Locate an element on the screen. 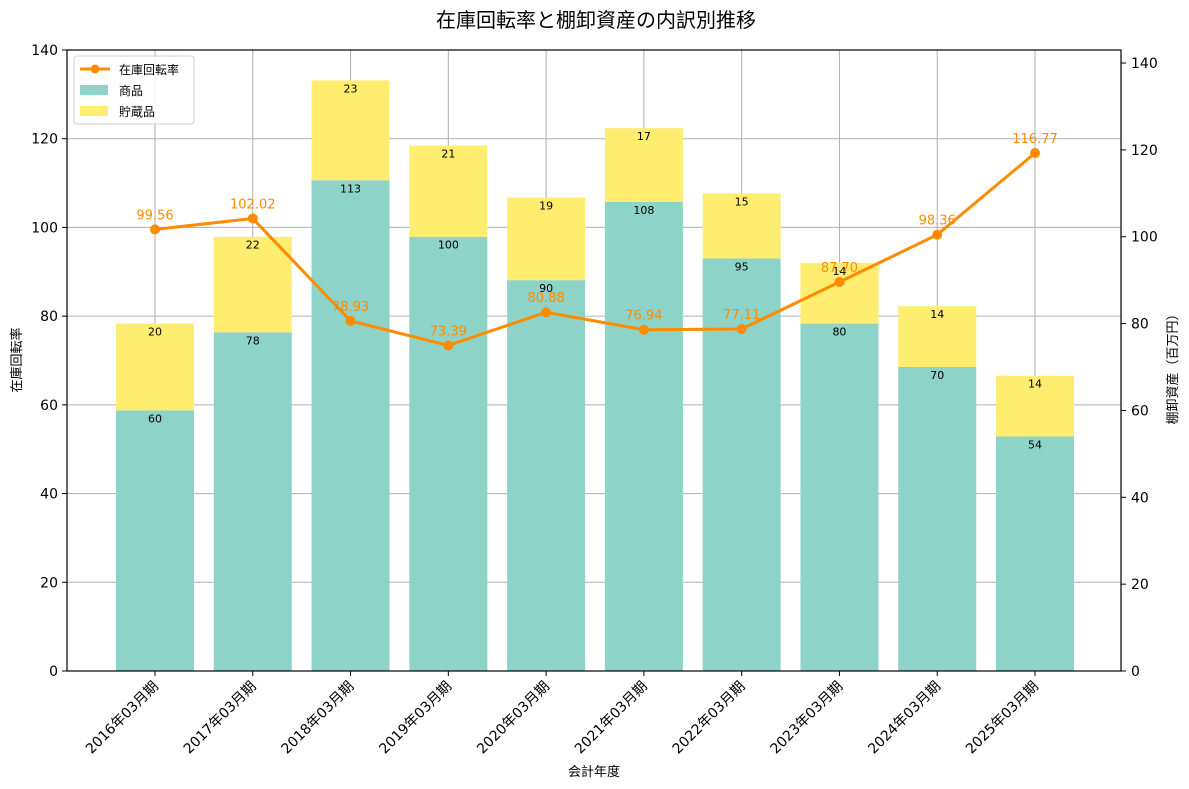  turnover-value-label: 87.70 is located at coordinates (839, 268).